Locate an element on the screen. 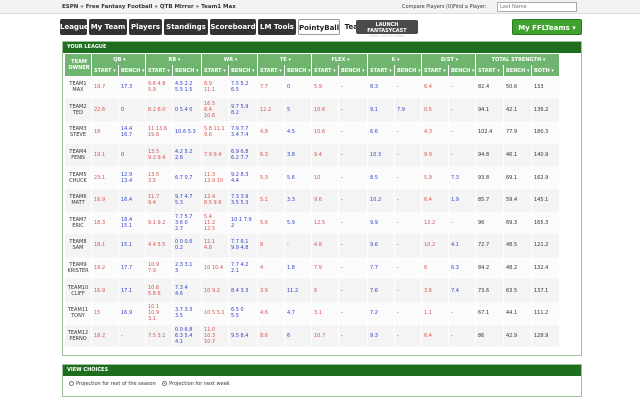  dst-bench-cell: 7.3 is located at coordinates (462, 177).